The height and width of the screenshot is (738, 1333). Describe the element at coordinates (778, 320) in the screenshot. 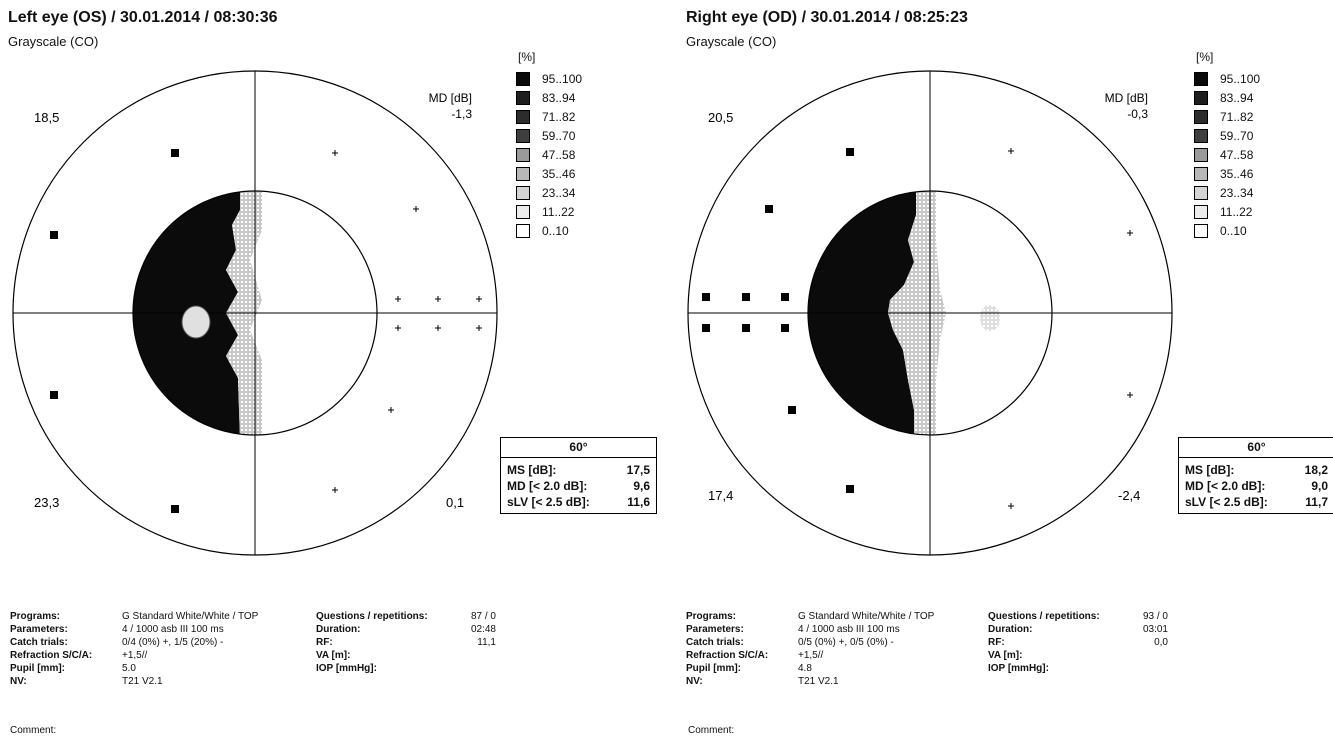

I see `right-defect-points` at that location.